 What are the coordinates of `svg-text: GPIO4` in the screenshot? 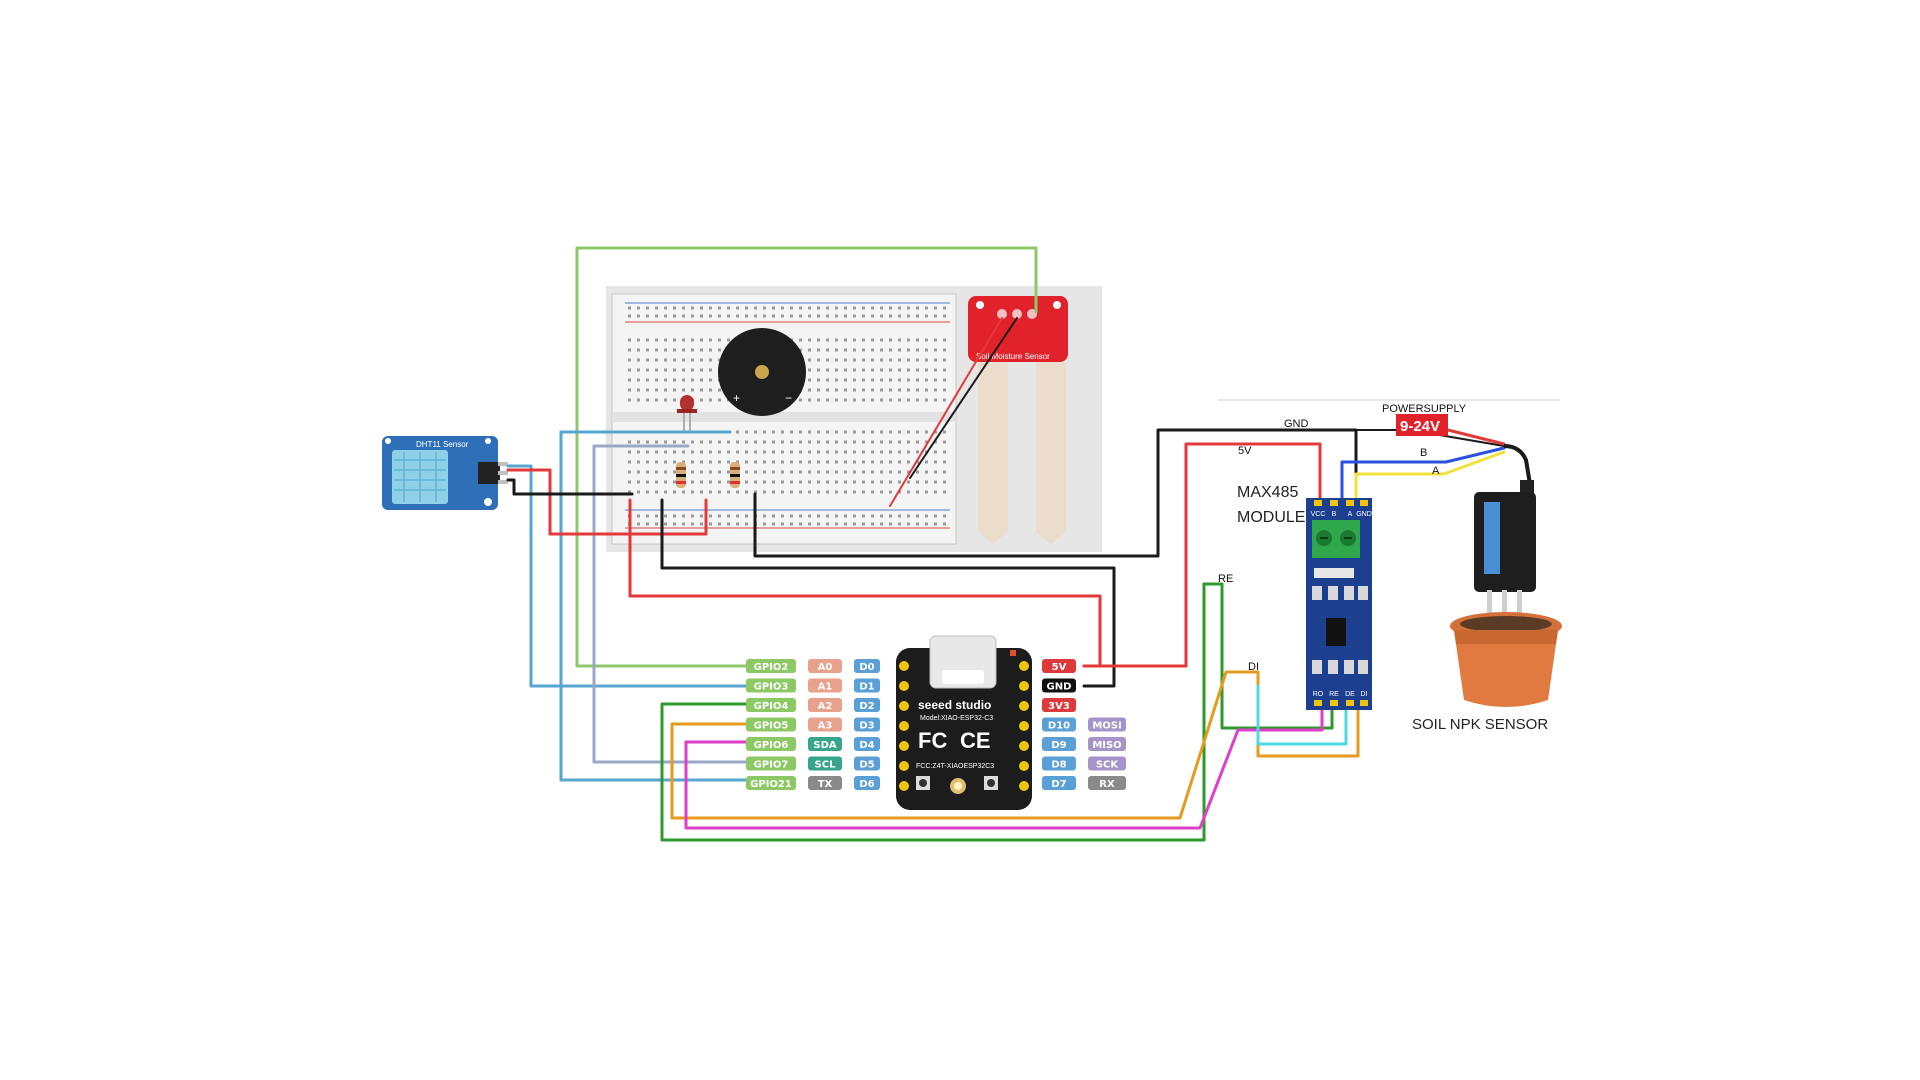 It's located at (771, 706).